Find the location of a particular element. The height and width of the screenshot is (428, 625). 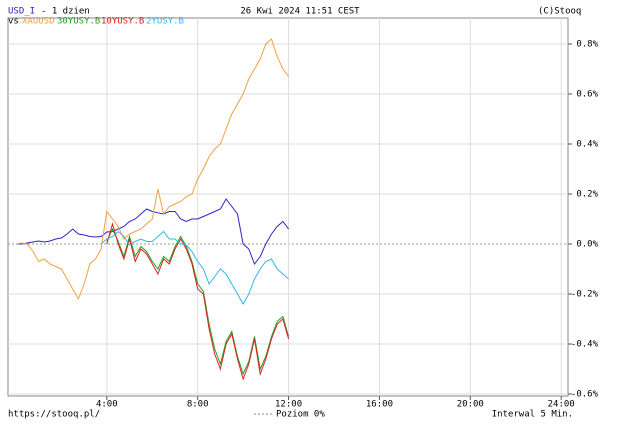

x-tick-label: 20:00 is located at coordinates (470, 405).